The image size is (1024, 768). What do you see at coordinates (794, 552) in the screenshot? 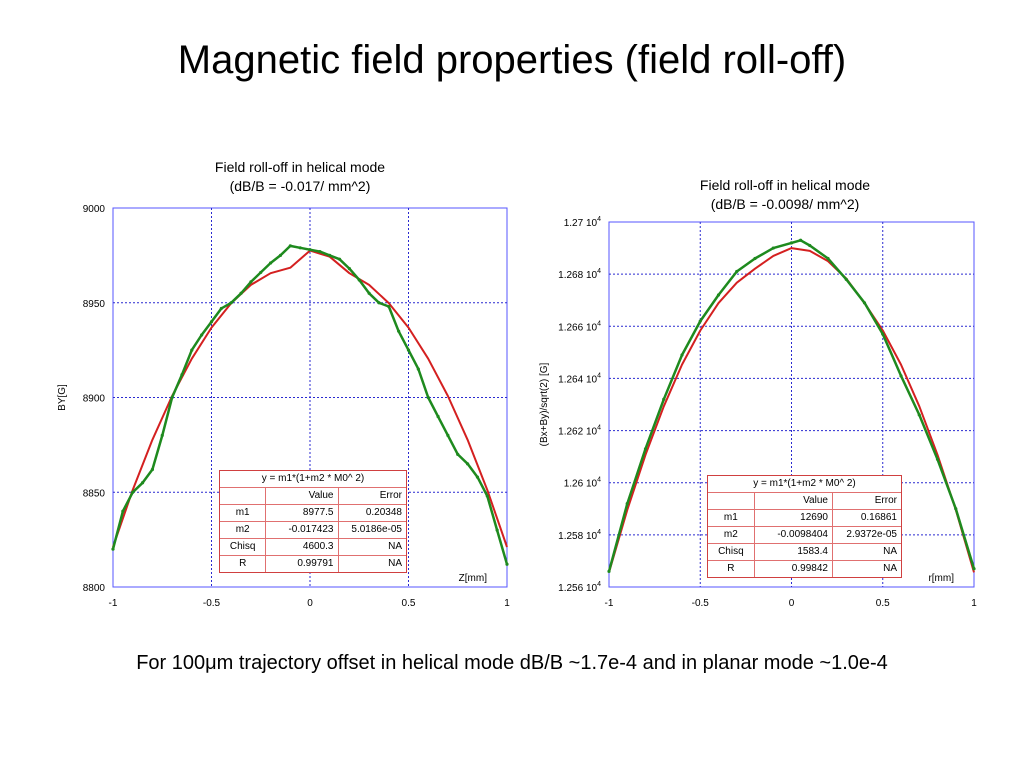
I see `fit-value: 1583.4` at bounding box center [794, 552].